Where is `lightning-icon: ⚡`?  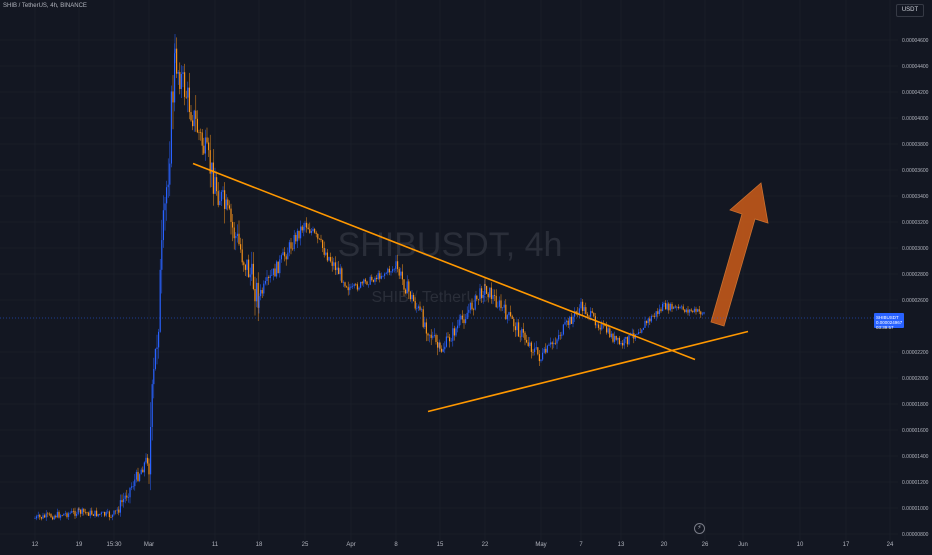
lightning-icon: ⚡ is located at coordinates (699, 528).